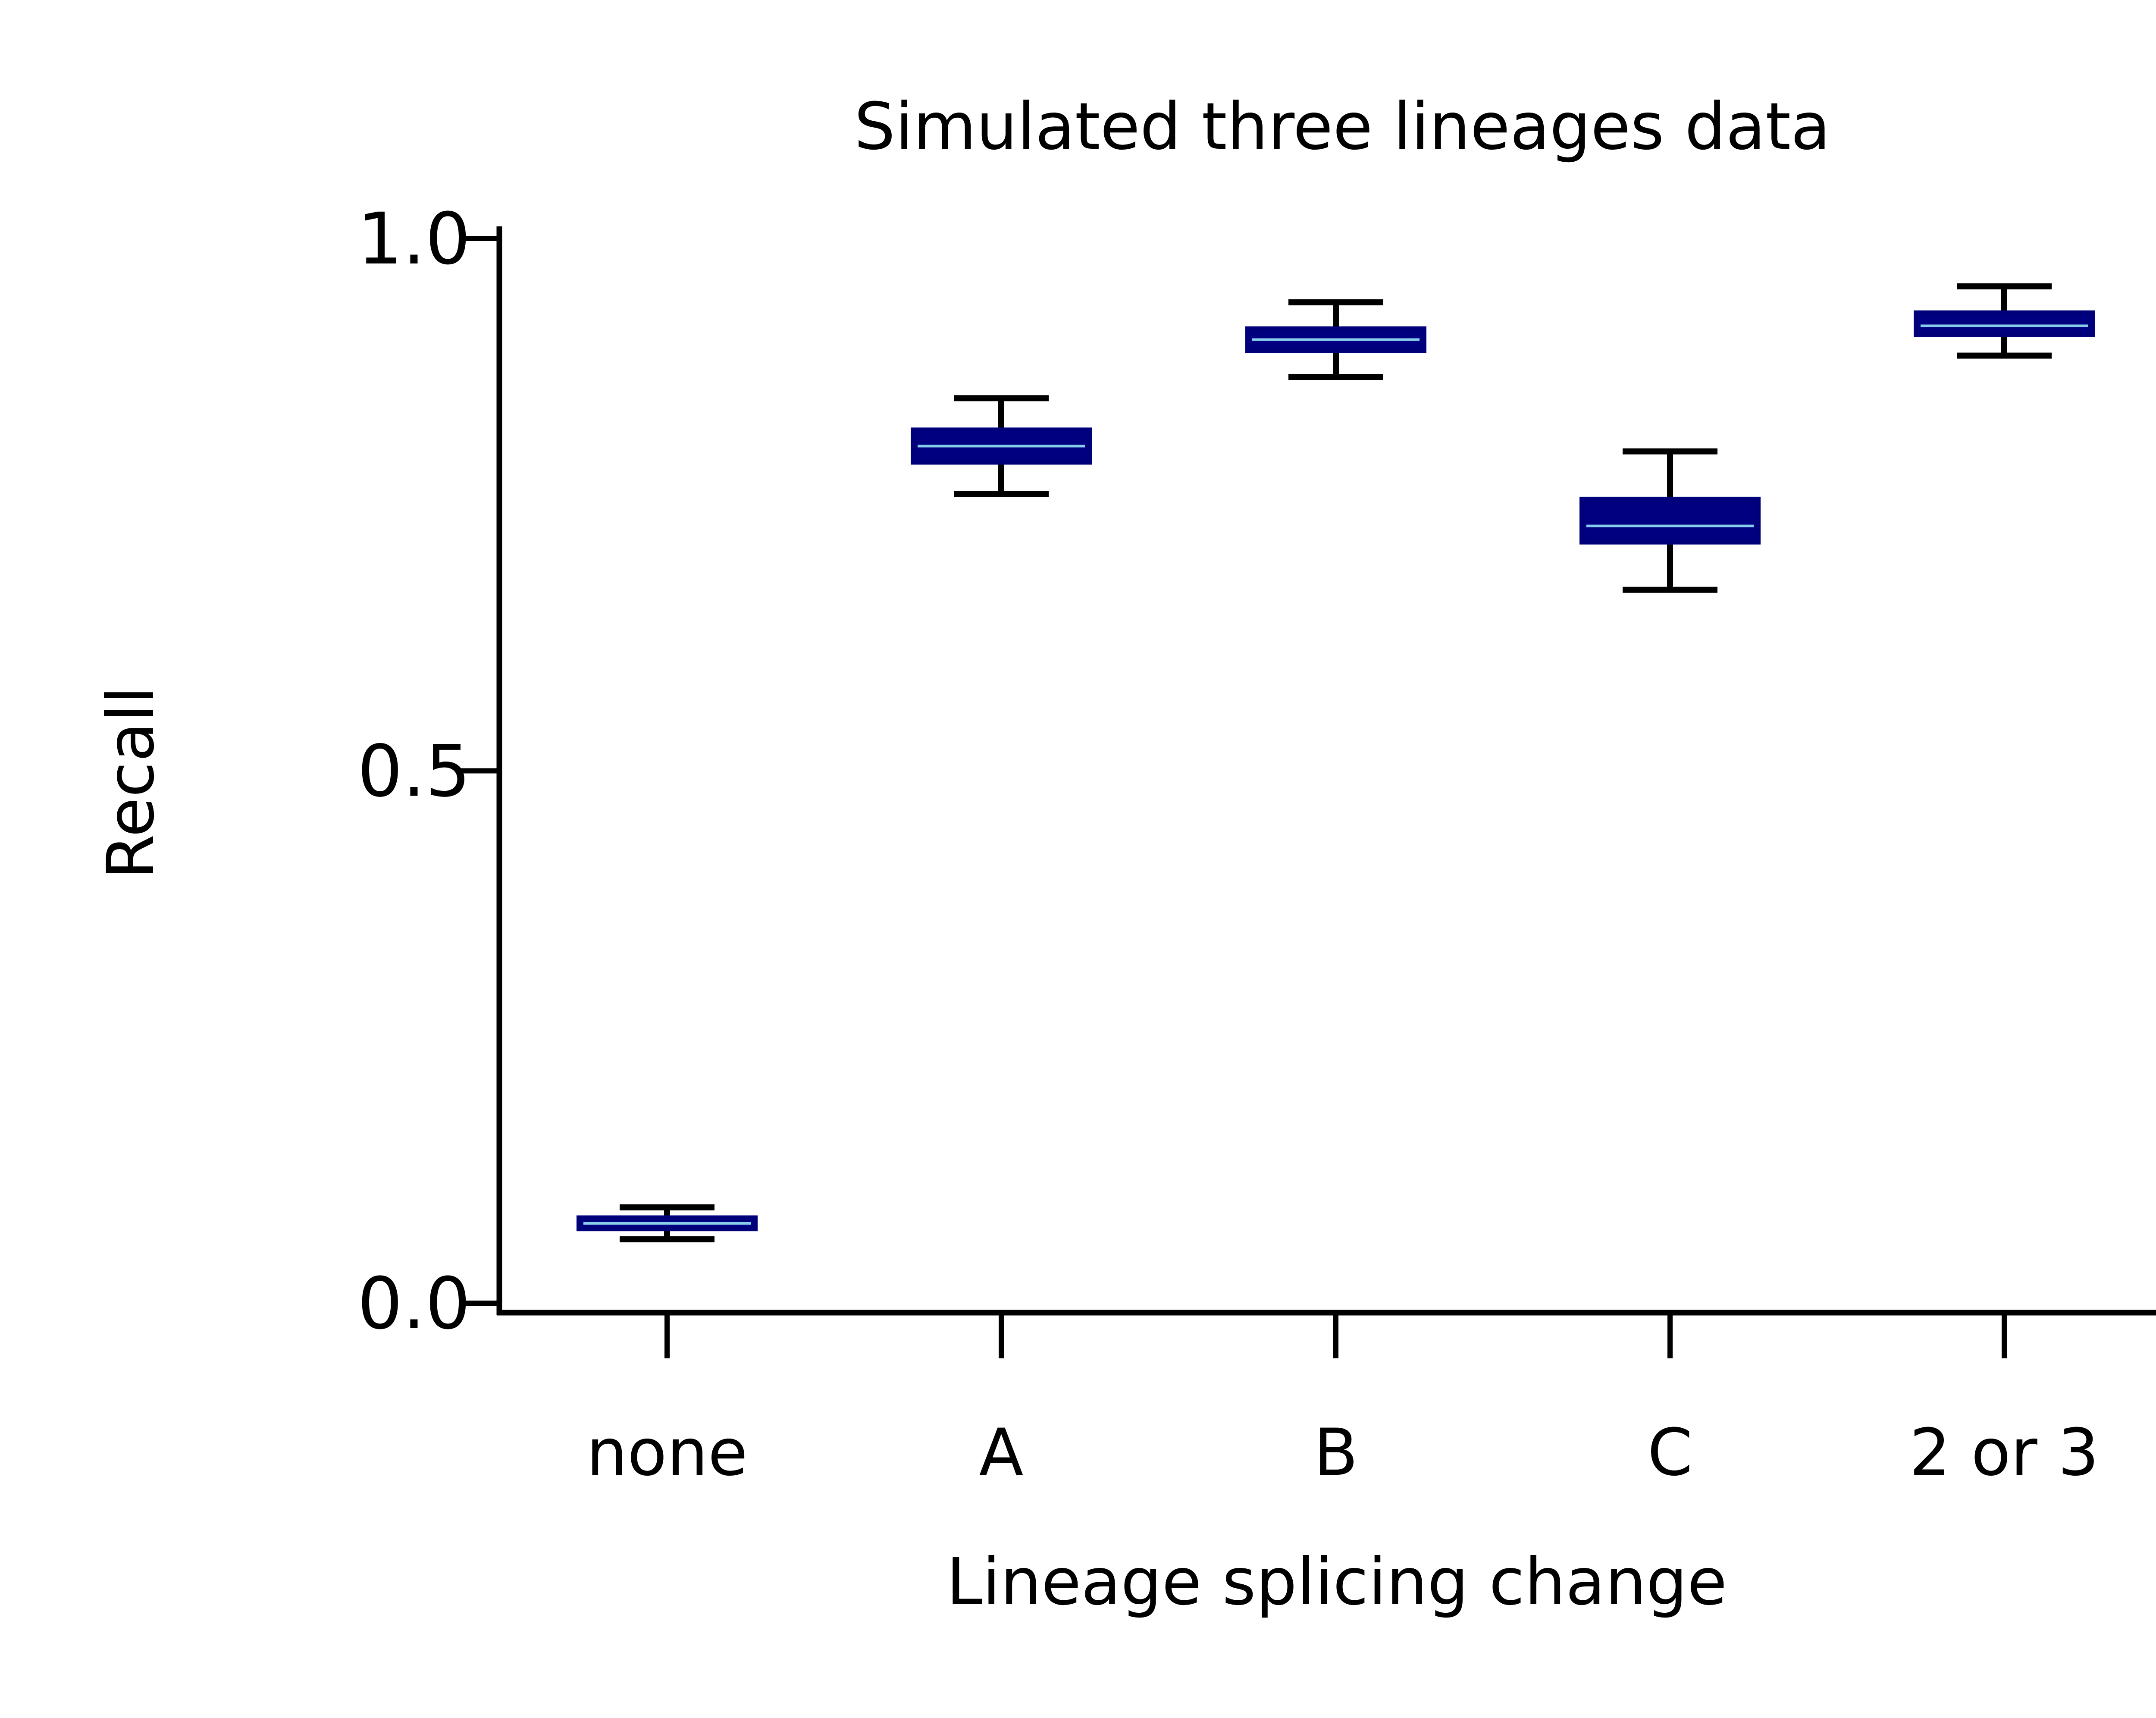  What do you see at coordinates (1336, 1452) in the screenshot?
I see `x-tick-label: B` at bounding box center [1336, 1452].